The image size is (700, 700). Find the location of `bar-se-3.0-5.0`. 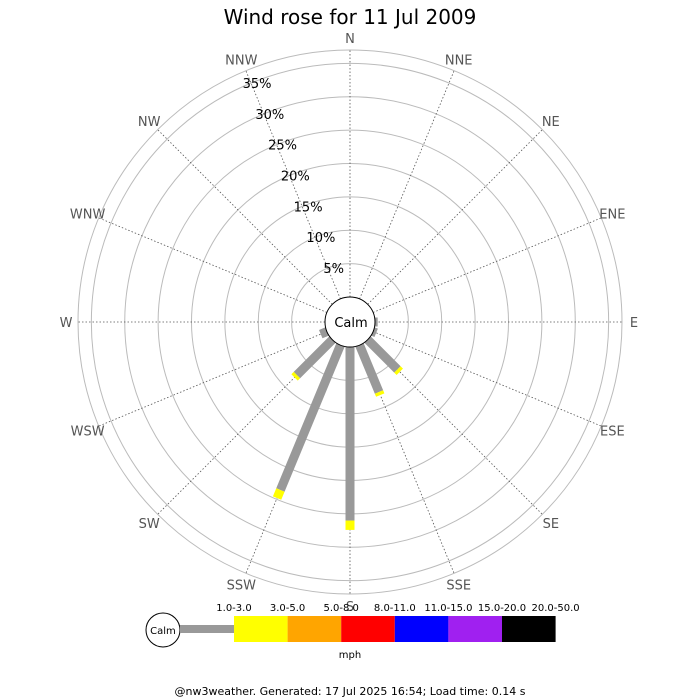

bar-se-3.0-5.0 is located at coordinates (398, 370).